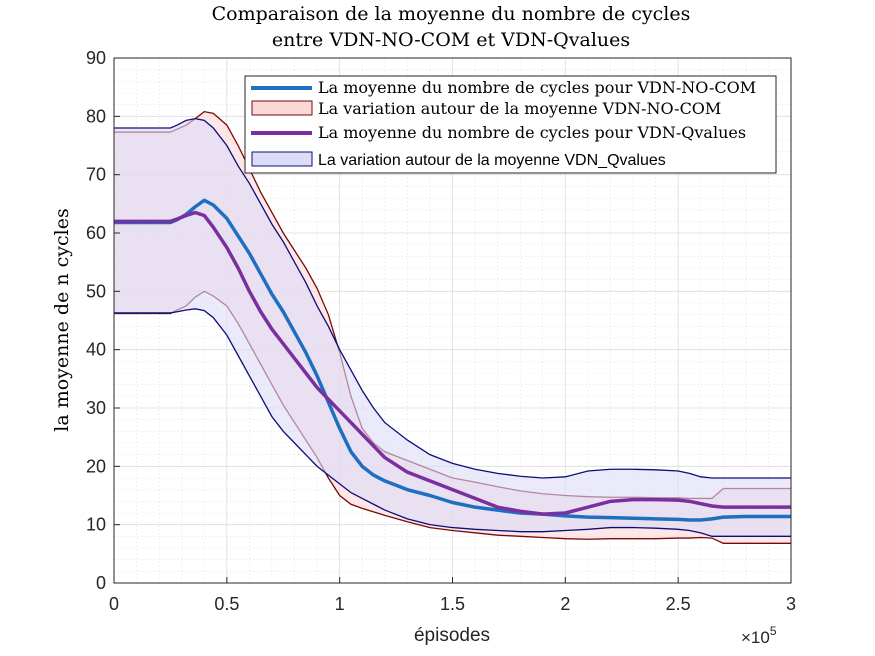  I want to click on legend-box, so click(510, 124).